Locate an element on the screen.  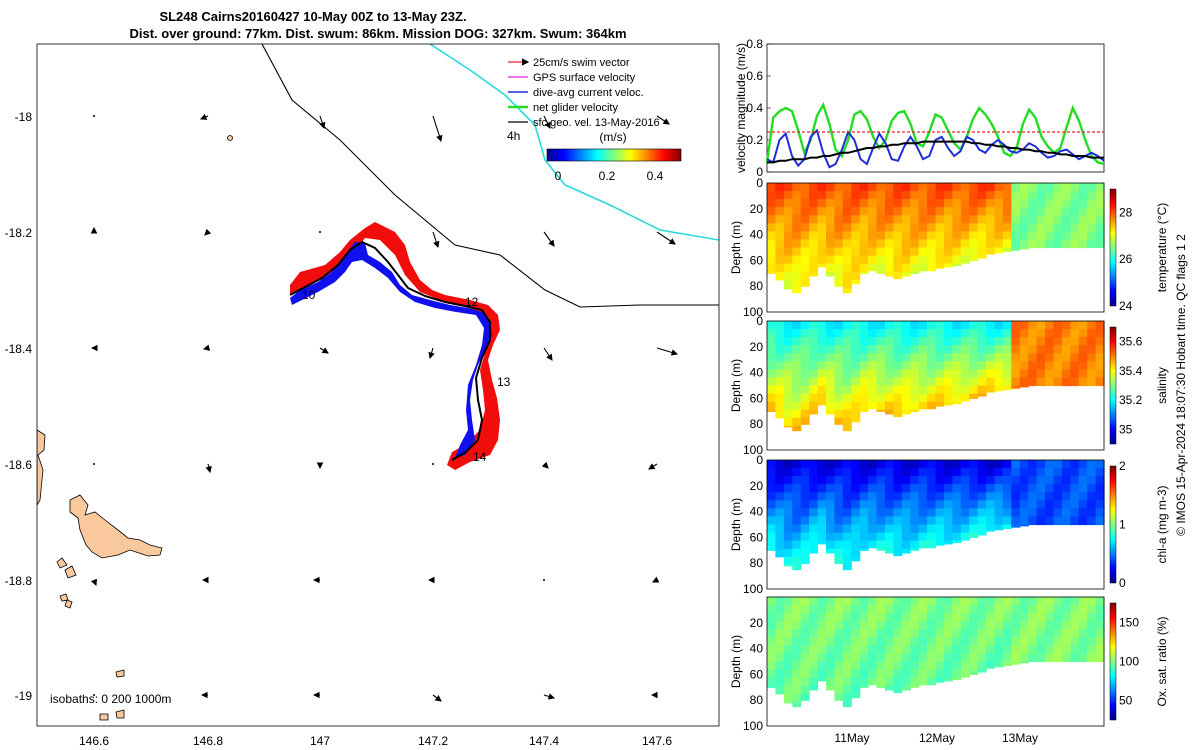
velocity-series is located at coordinates (935, 135).